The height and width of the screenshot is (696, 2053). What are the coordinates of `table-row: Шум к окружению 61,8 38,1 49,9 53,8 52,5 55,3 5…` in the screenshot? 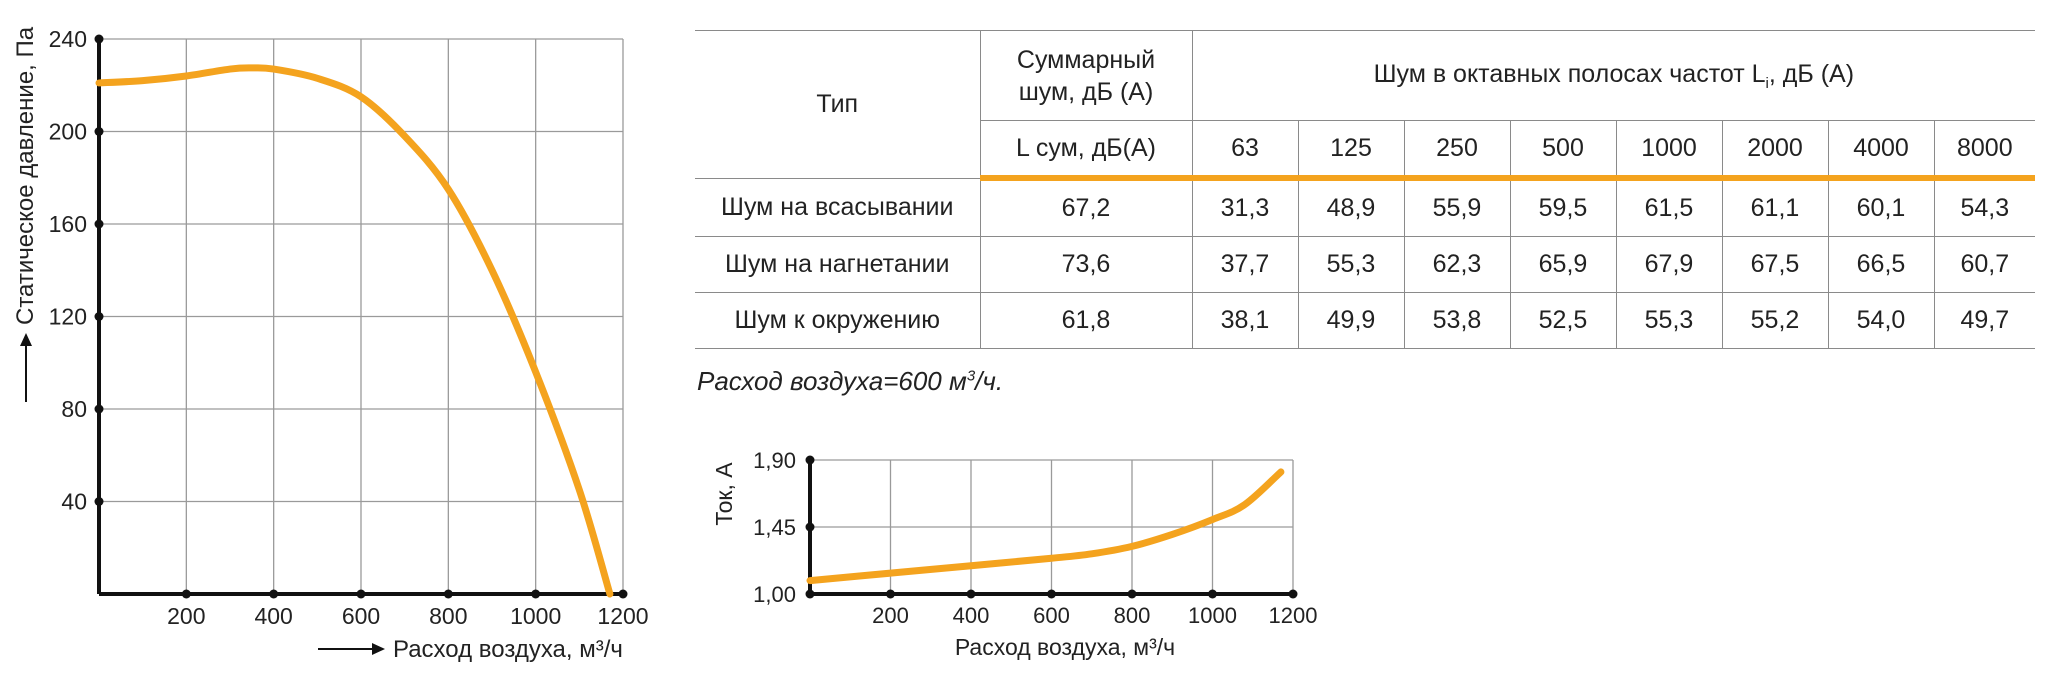 It's located at (1365, 320).